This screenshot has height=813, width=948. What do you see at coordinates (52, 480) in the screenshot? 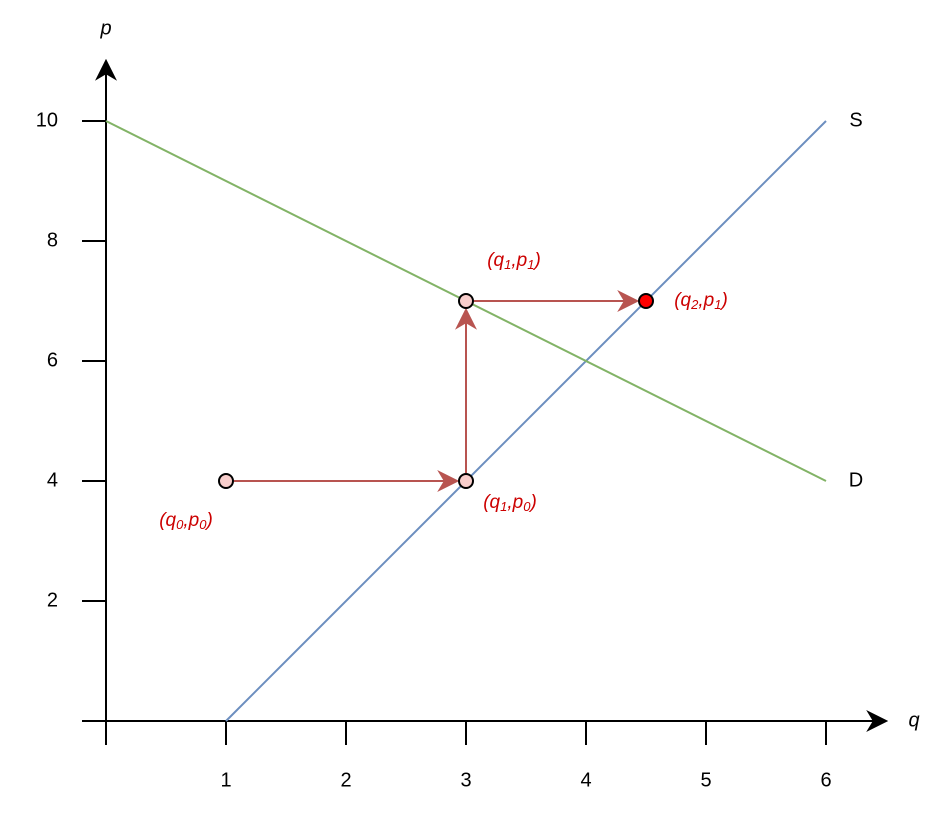
I see `y-tick-label: 4` at bounding box center [52, 480].